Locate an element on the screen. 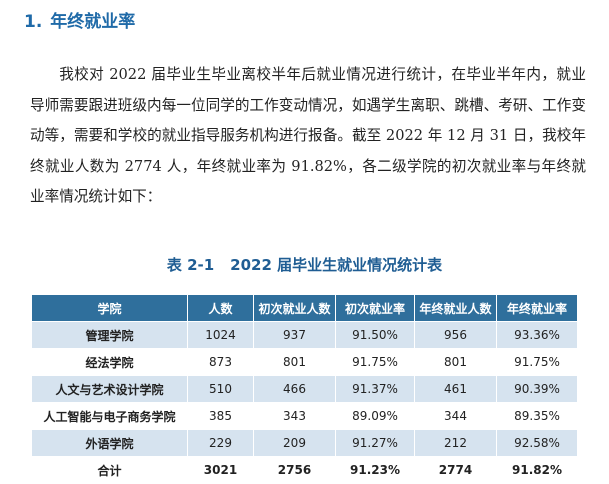 This screenshot has height=484, width=609. cell-year-end-employed: 956 is located at coordinates (455, 335).